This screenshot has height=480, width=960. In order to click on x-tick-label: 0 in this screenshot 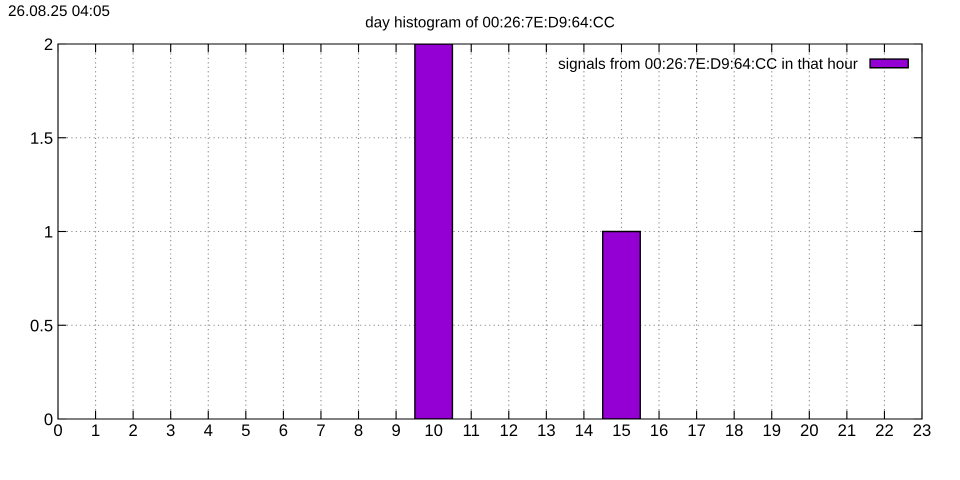, I will do `click(58, 430)`.